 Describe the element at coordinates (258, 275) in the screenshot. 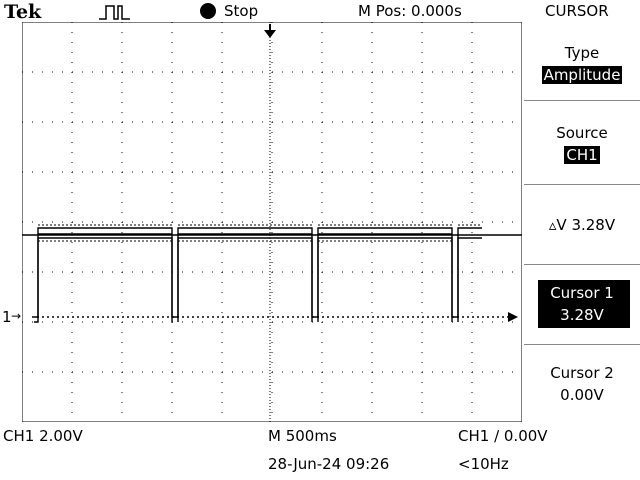

I see `ch1-waveform` at that location.